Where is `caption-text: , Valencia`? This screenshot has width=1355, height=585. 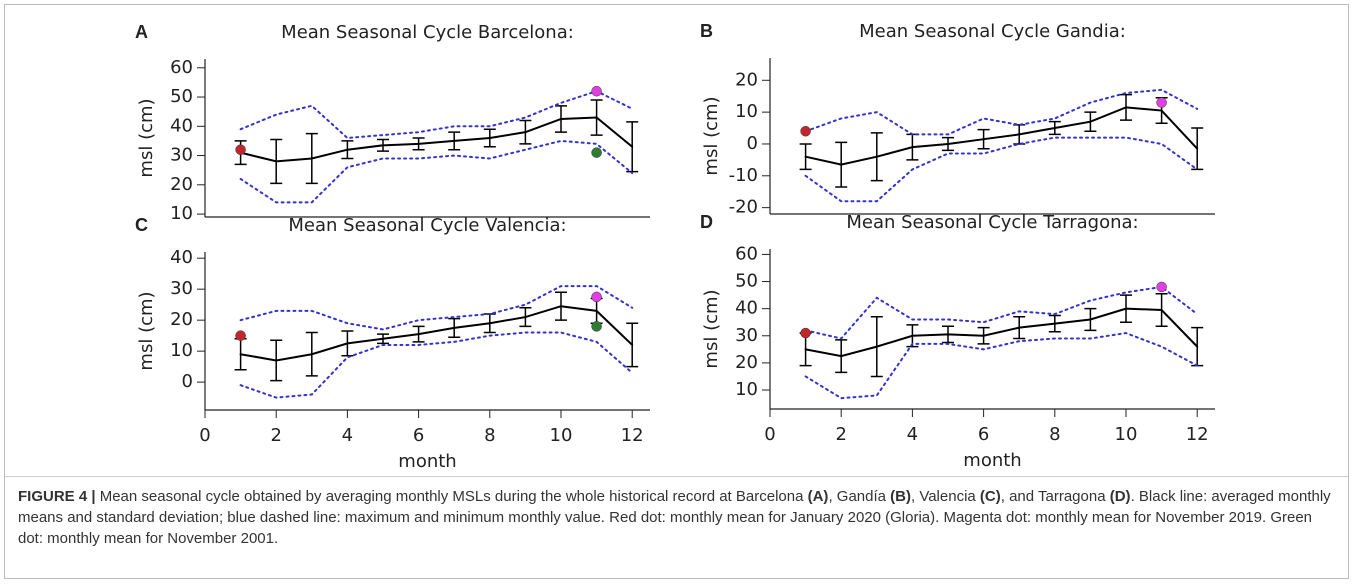
caption-text: , Valencia is located at coordinates (945, 496).